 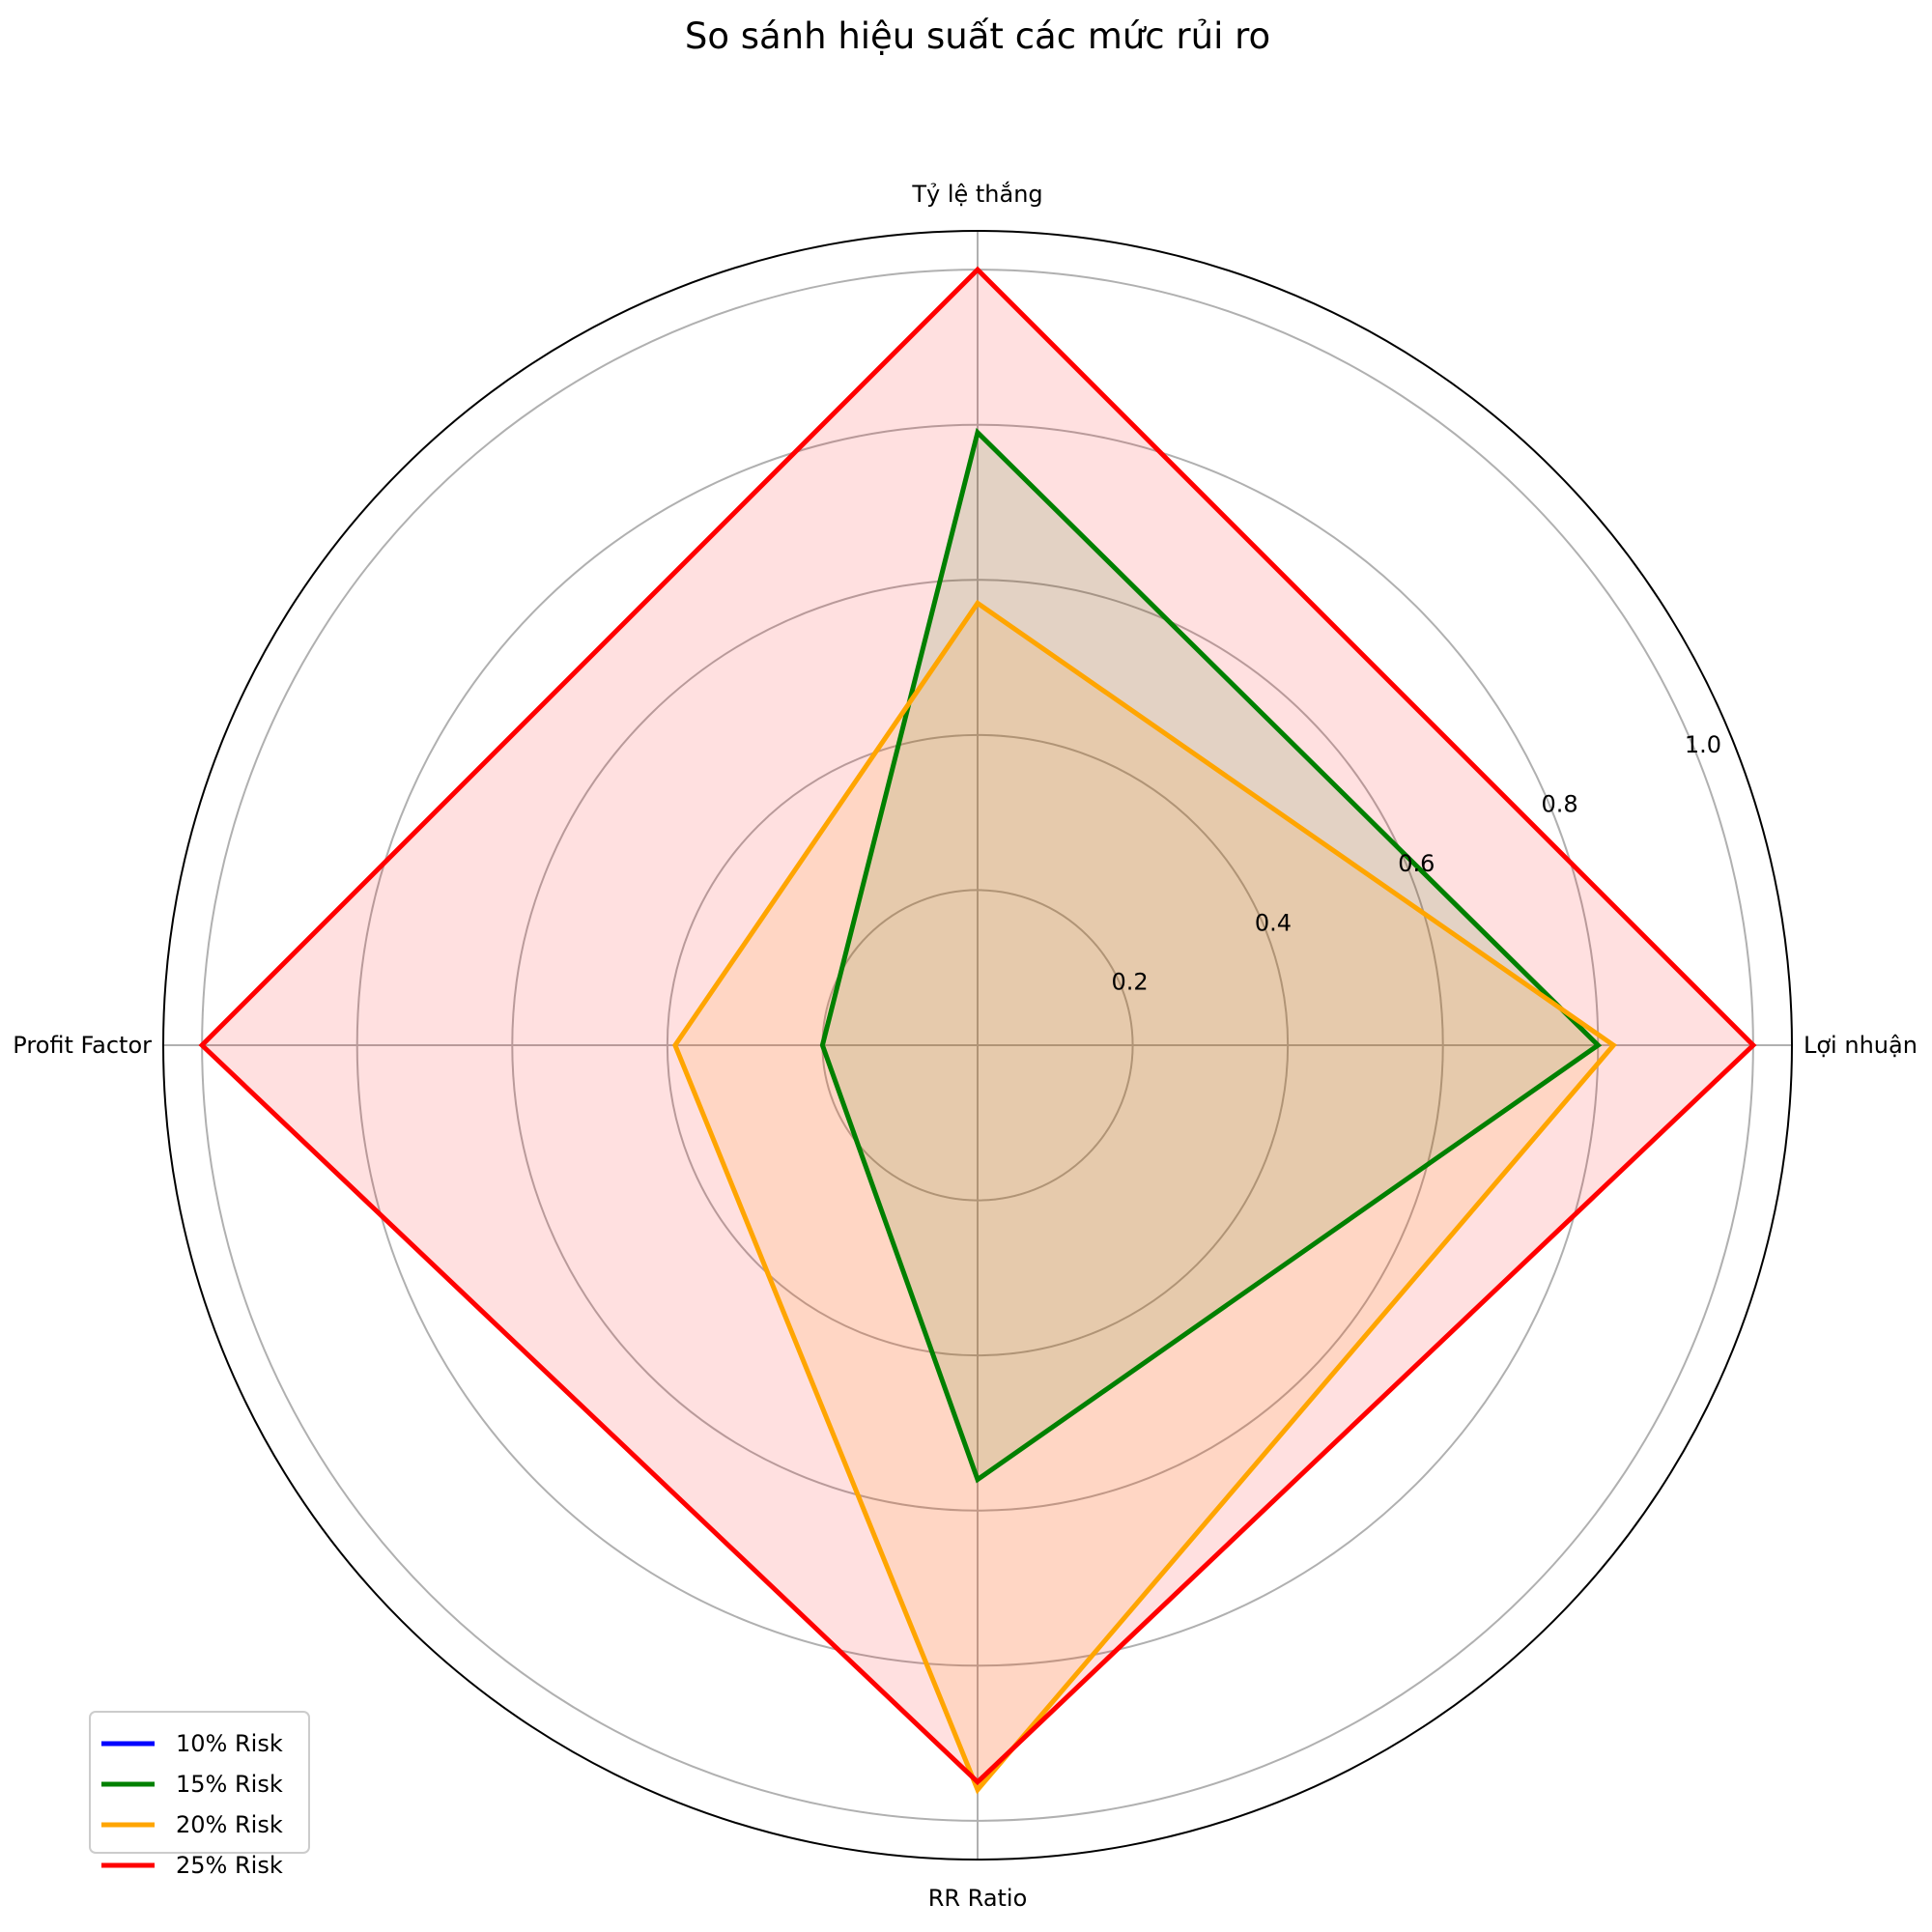 What do you see at coordinates (1560, 803) in the screenshot?
I see `r-tick-label: 0.8` at bounding box center [1560, 803].